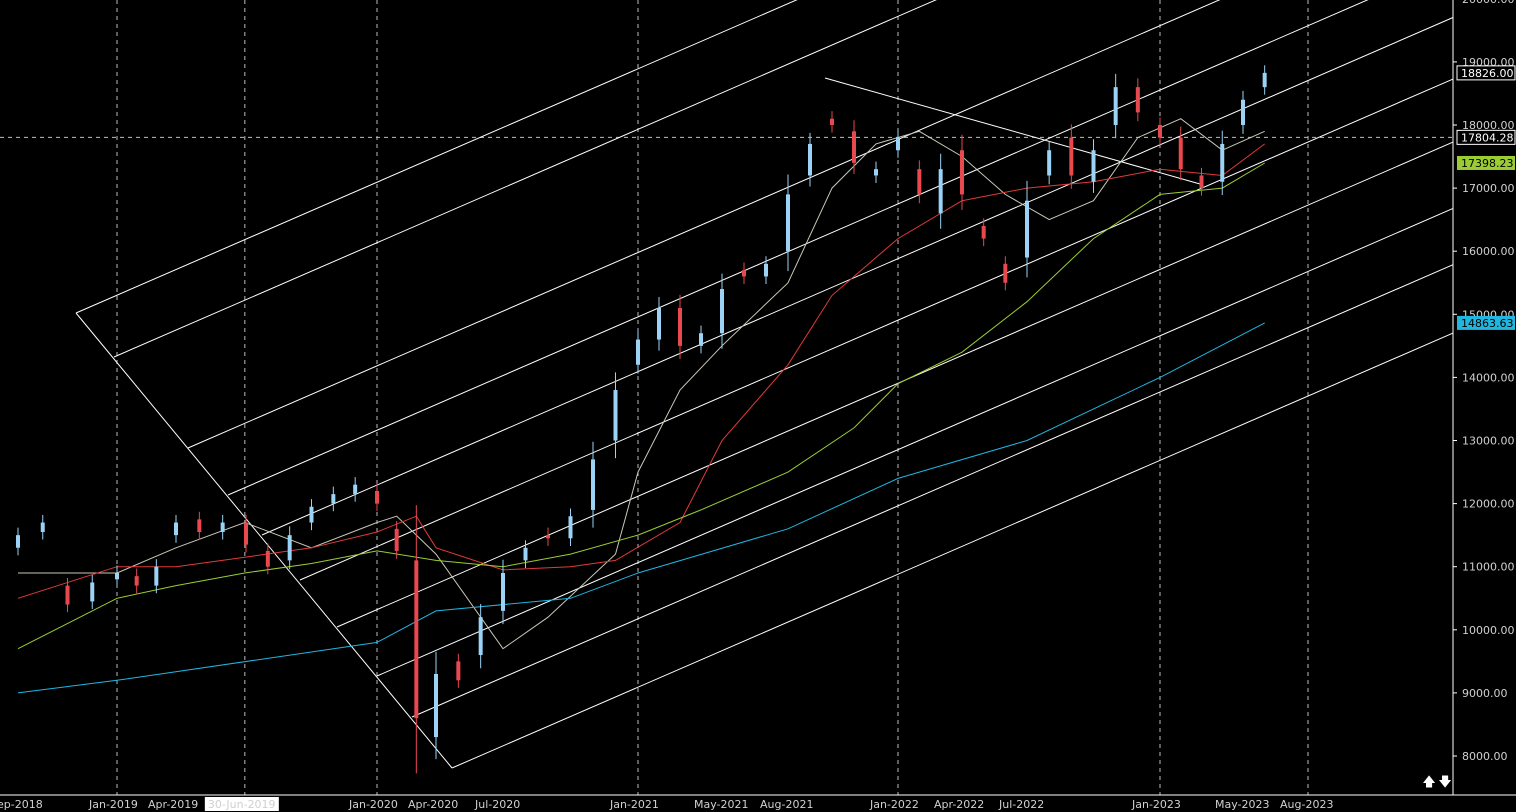 The width and height of the screenshot is (1516, 812). What do you see at coordinates (1021, 804) in the screenshot?
I see `date-tick-label: Jul-2022` at bounding box center [1021, 804].